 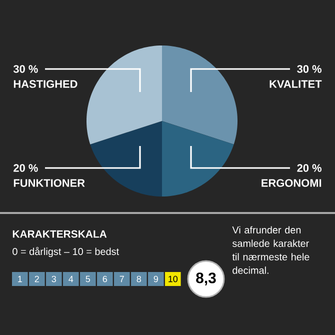 I want to click on text: 8,3, so click(x=206, y=279).